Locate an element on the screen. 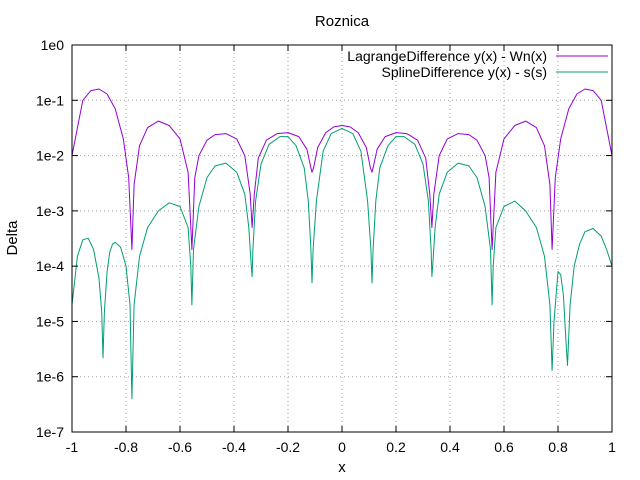 This screenshot has width=640, height=480. x-tick-label: -0.4 is located at coordinates (234, 447).